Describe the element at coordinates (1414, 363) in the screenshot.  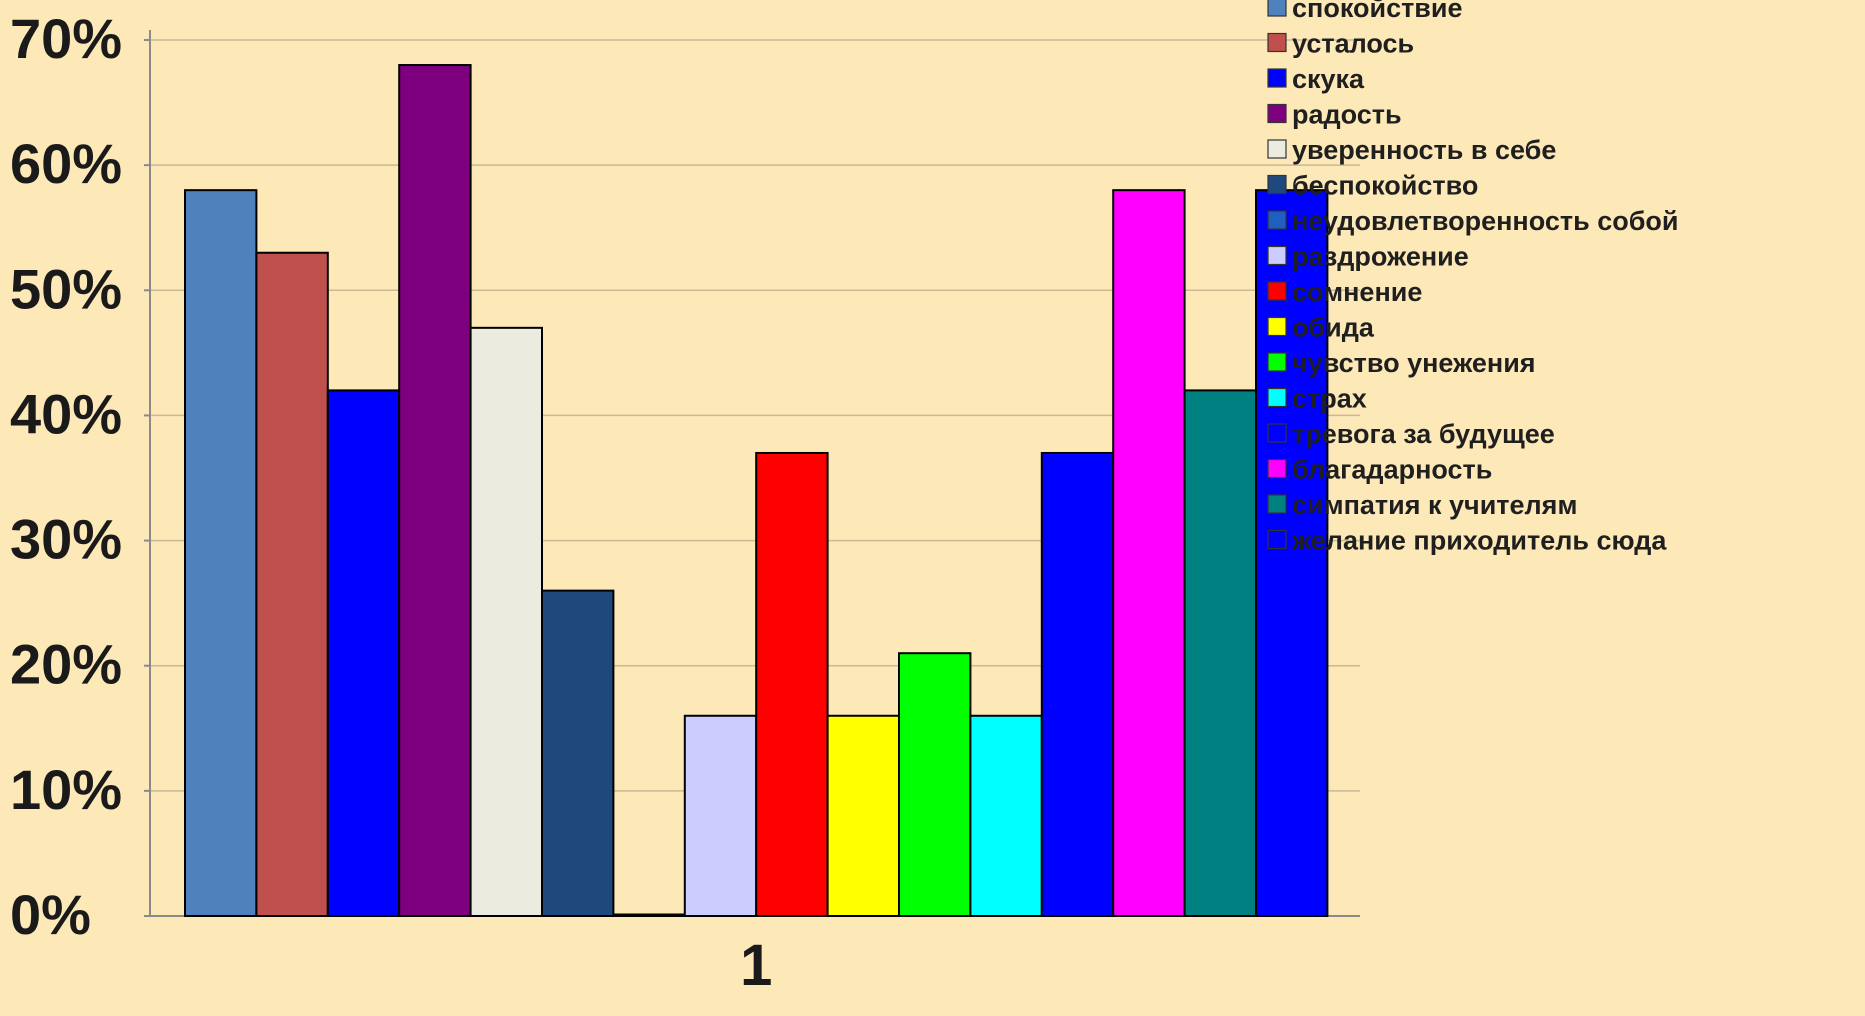
I see `legend-label: чувство унежения` at that location.